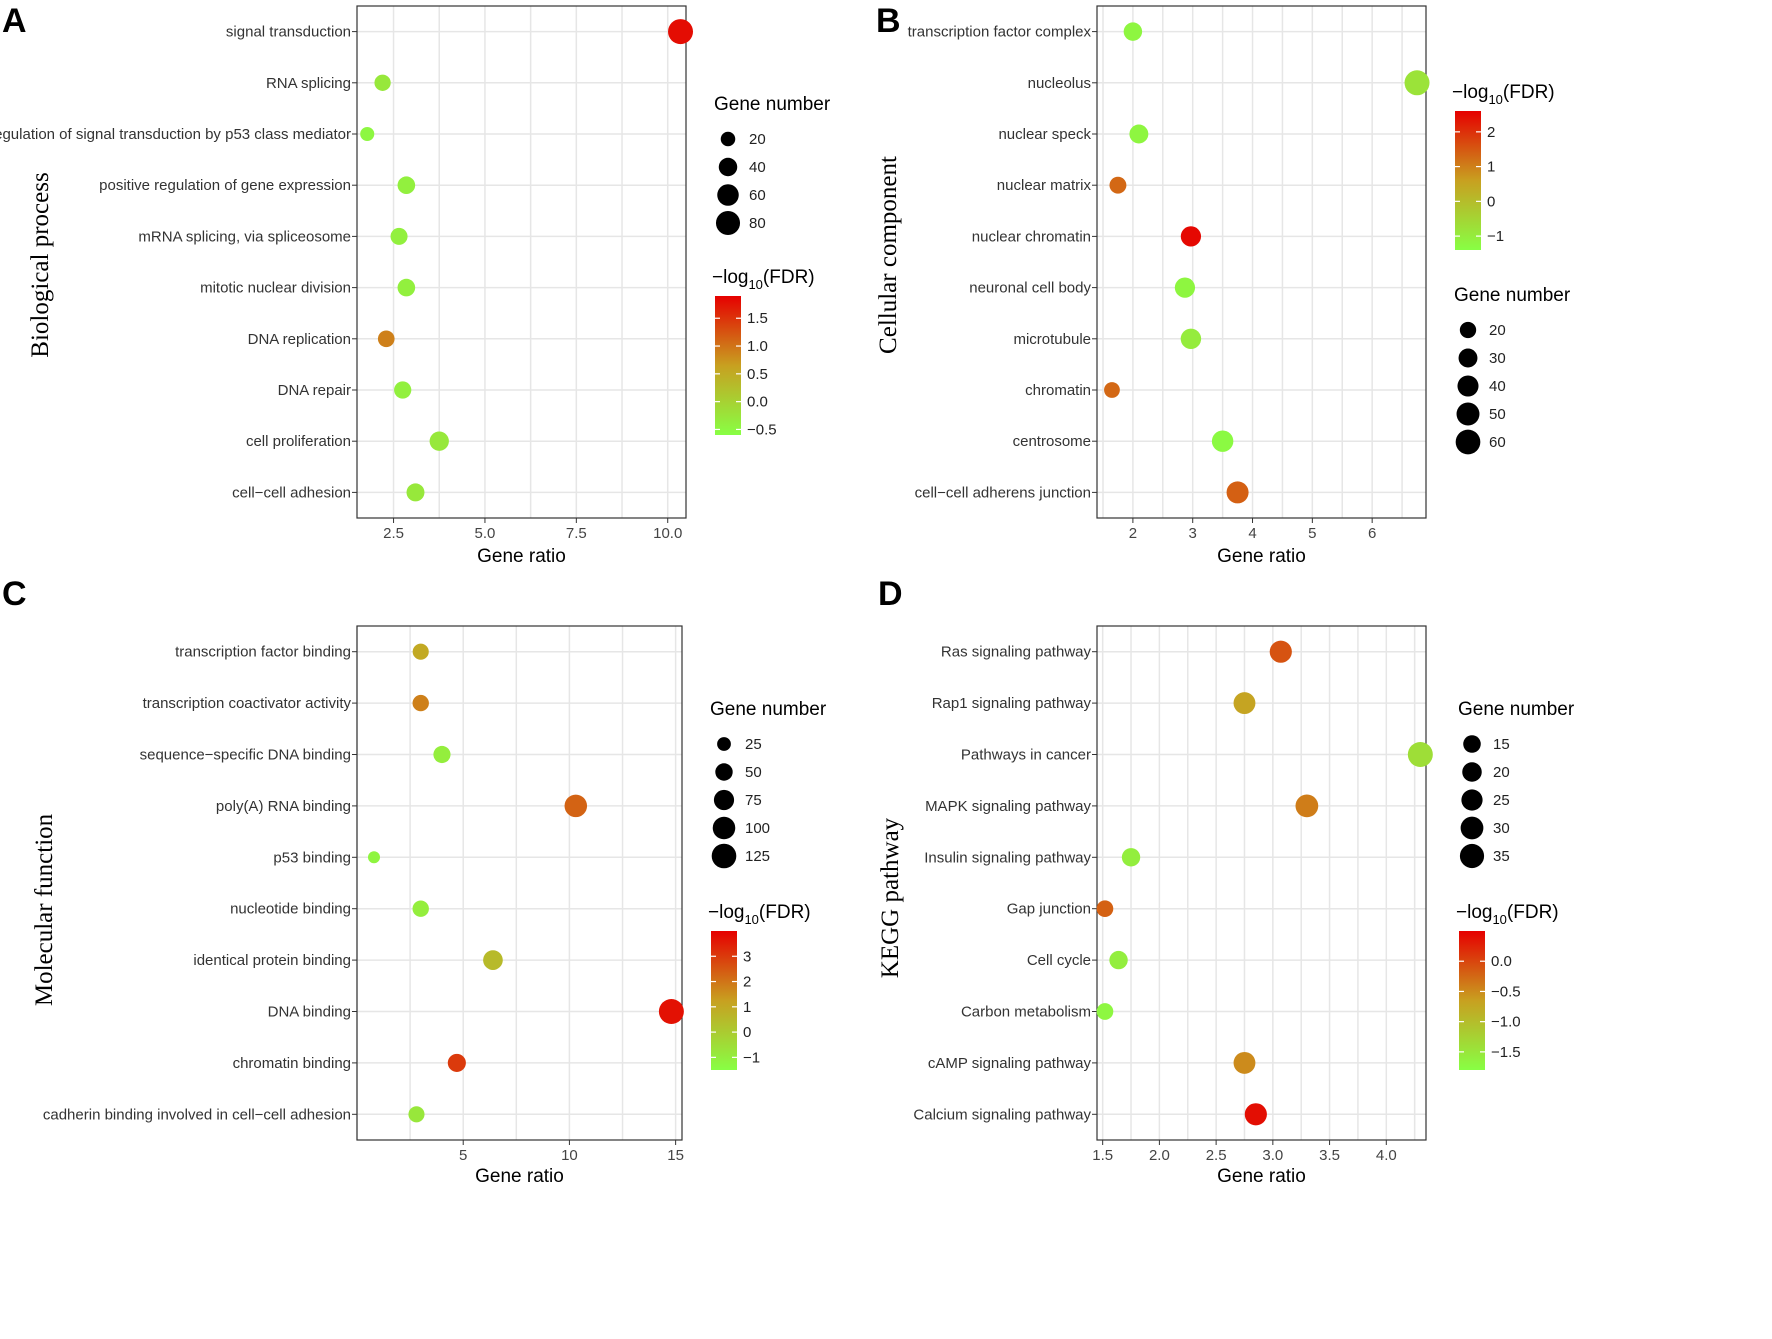  What do you see at coordinates (290, 909) in the screenshot?
I see `category-label: nucleotide binding` at bounding box center [290, 909].